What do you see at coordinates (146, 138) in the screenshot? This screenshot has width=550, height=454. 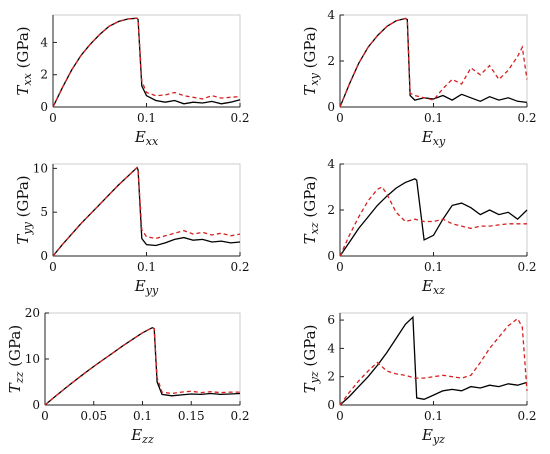 I see `x-axis-label: Exx` at bounding box center [146, 138].